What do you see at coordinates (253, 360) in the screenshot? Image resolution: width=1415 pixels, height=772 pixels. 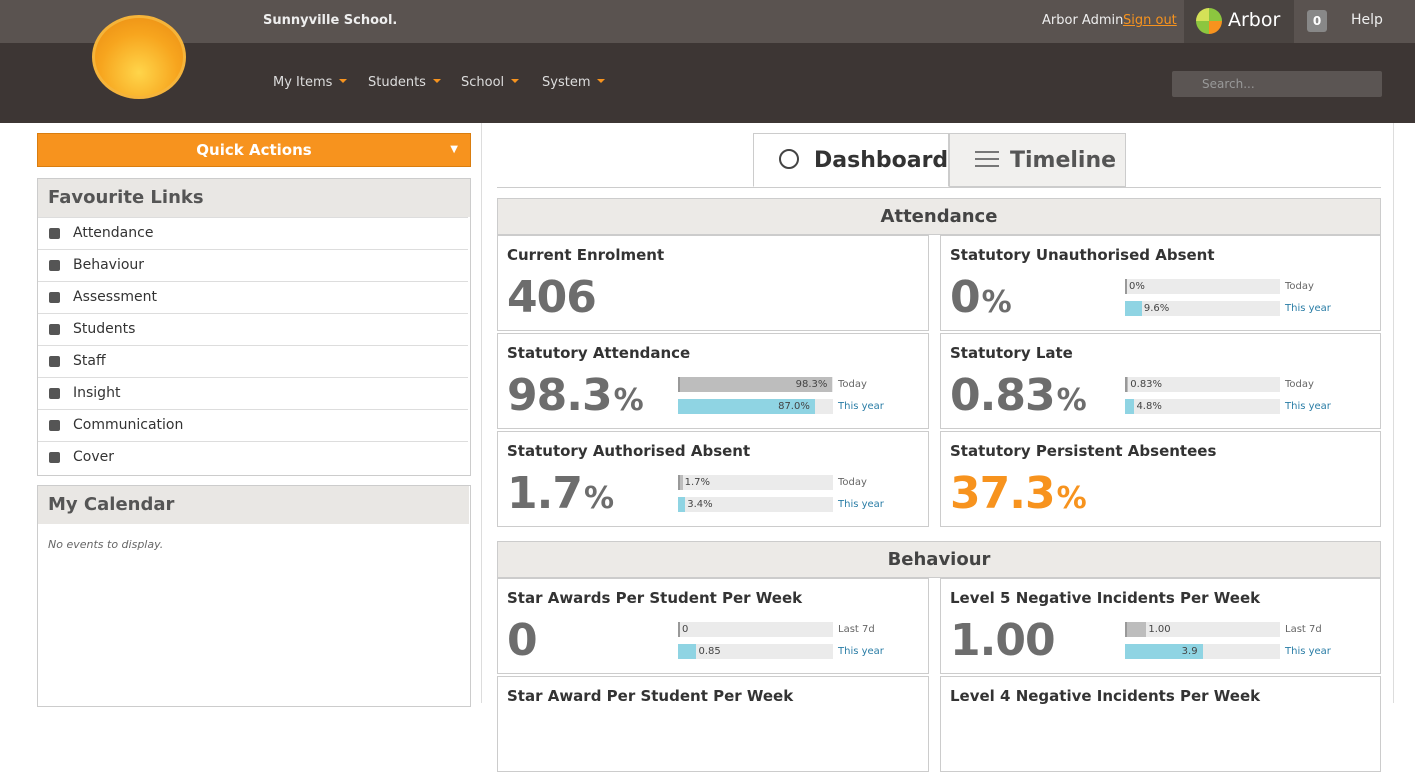 I see `favourite-link: Staff` at bounding box center [253, 360].